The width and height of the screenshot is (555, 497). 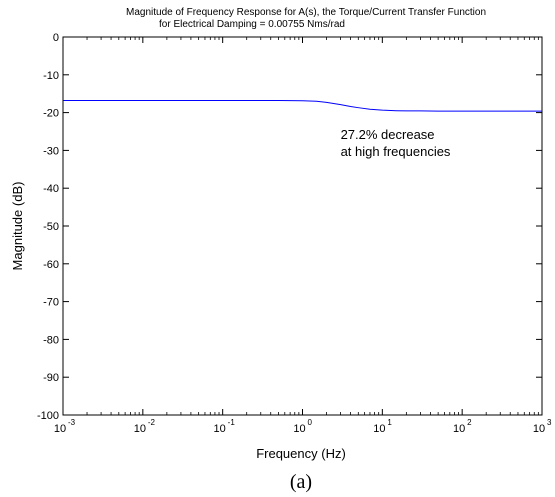 What do you see at coordinates (51, 227) in the screenshot?
I see `y-tick-label: -50` at bounding box center [51, 227].